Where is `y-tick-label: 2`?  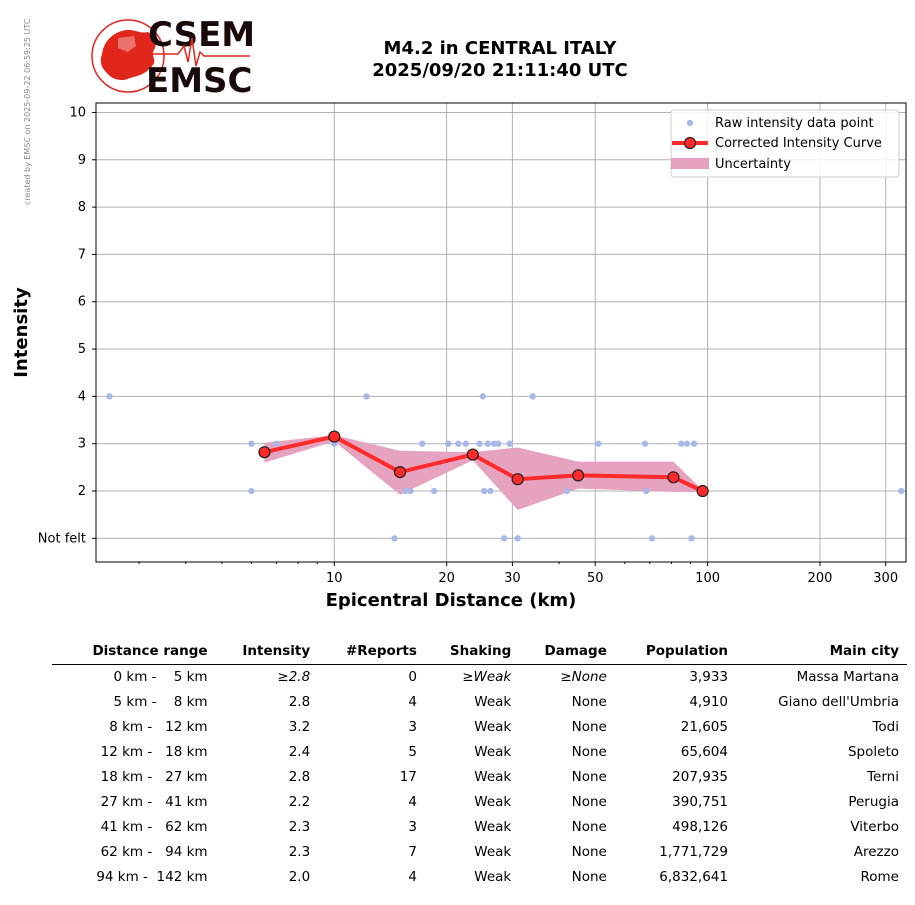 y-tick-label: 2 is located at coordinates (82, 491).